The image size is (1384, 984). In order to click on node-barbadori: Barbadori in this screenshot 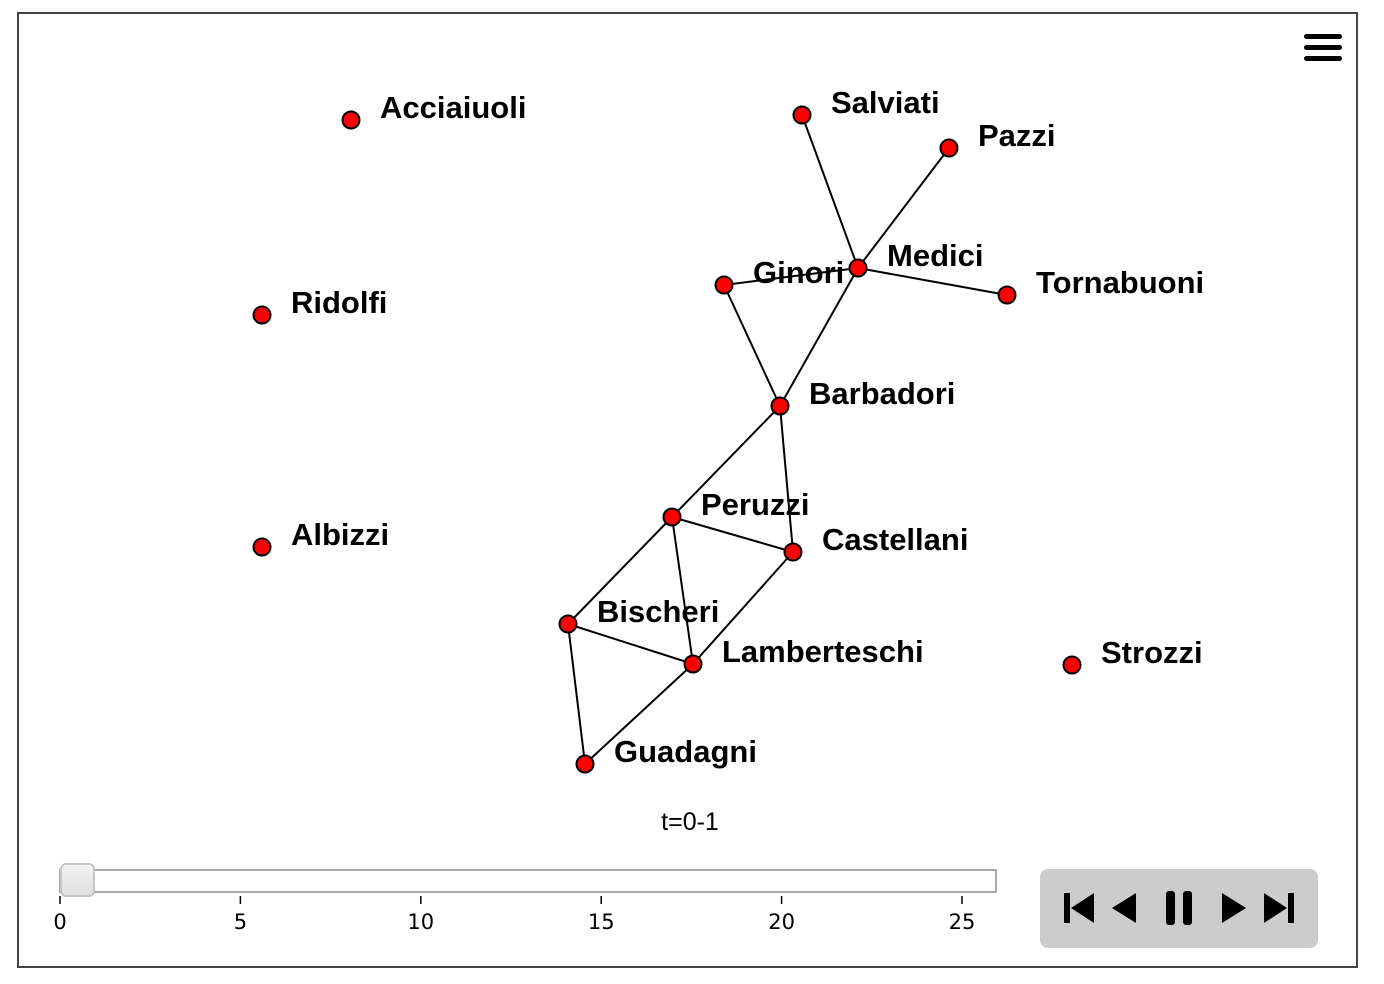, I will do `click(863, 396)`.